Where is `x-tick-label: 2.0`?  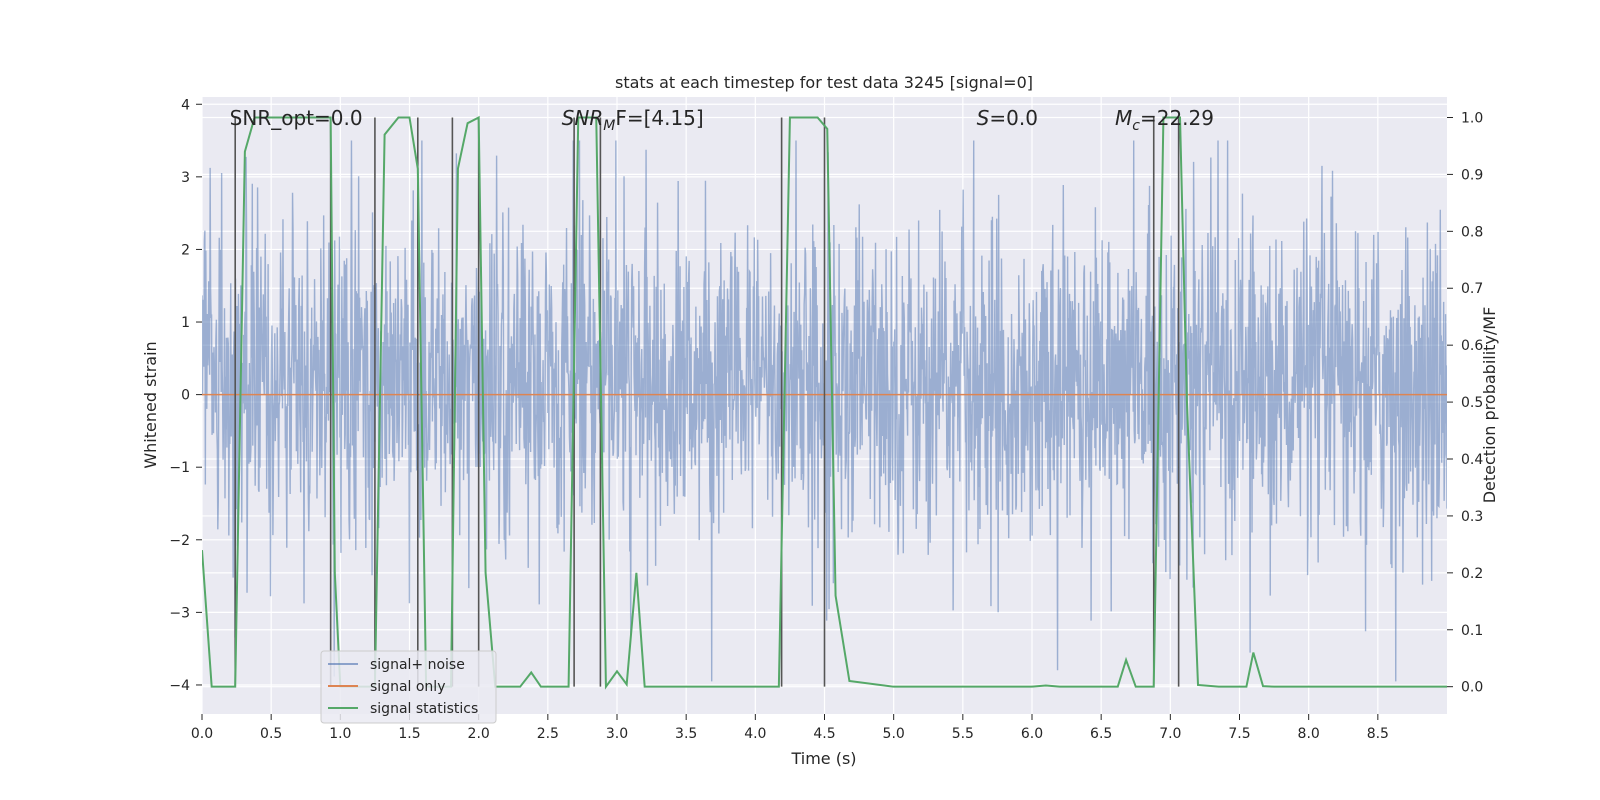
x-tick-label: 2.0 is located at coordinates (479, 734).